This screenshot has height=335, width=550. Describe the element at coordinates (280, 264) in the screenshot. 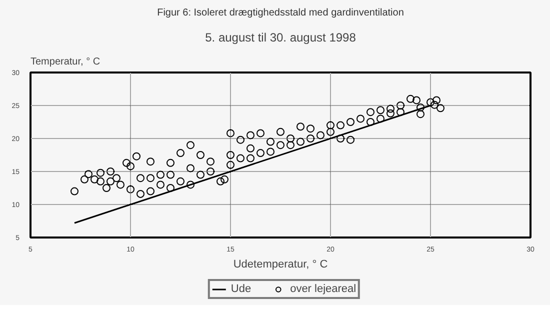

I see `x-axis-title: Udetemperatur, ° C` at that location.